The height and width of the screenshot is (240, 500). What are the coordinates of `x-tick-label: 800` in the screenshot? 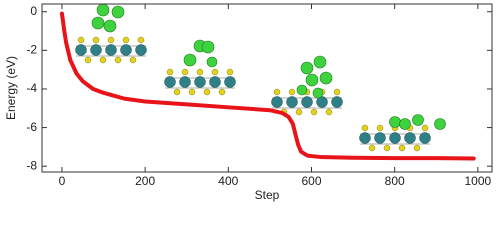 It's located at (395, 181).